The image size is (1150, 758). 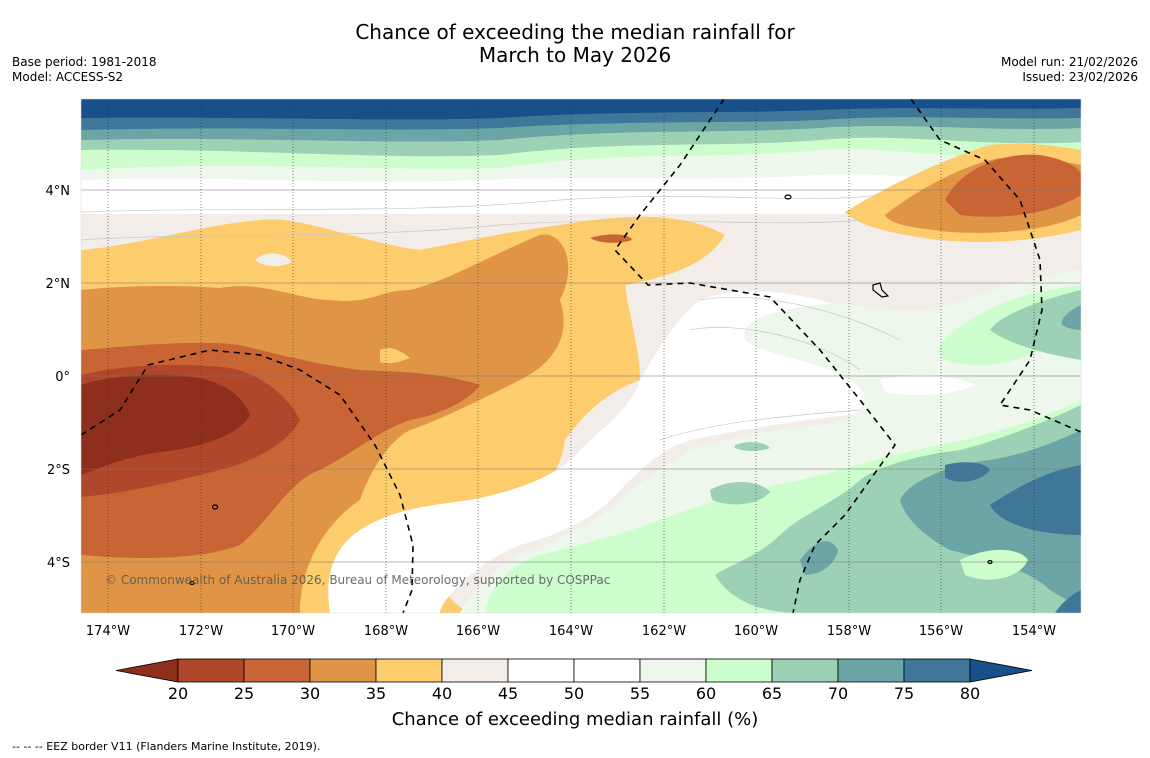 What do you see at coordinates (752, 446) in the screenshot?
I see `wet-patch-65-b` at bounding box center [752, 446].